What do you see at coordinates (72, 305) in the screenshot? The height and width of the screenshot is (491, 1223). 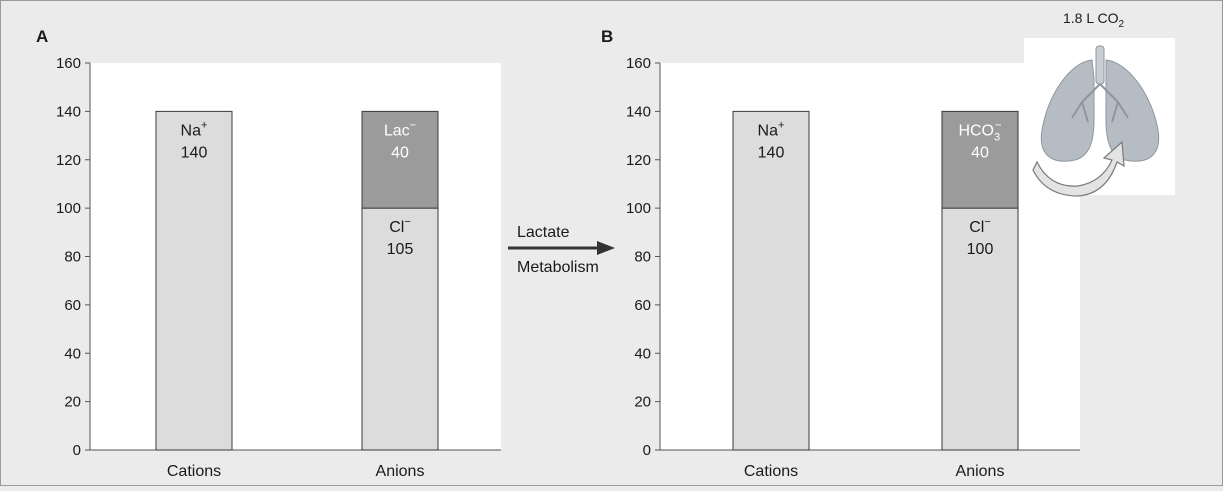 I see `panel-a-y-tick-label: 60` at bounding box center [72, 305].